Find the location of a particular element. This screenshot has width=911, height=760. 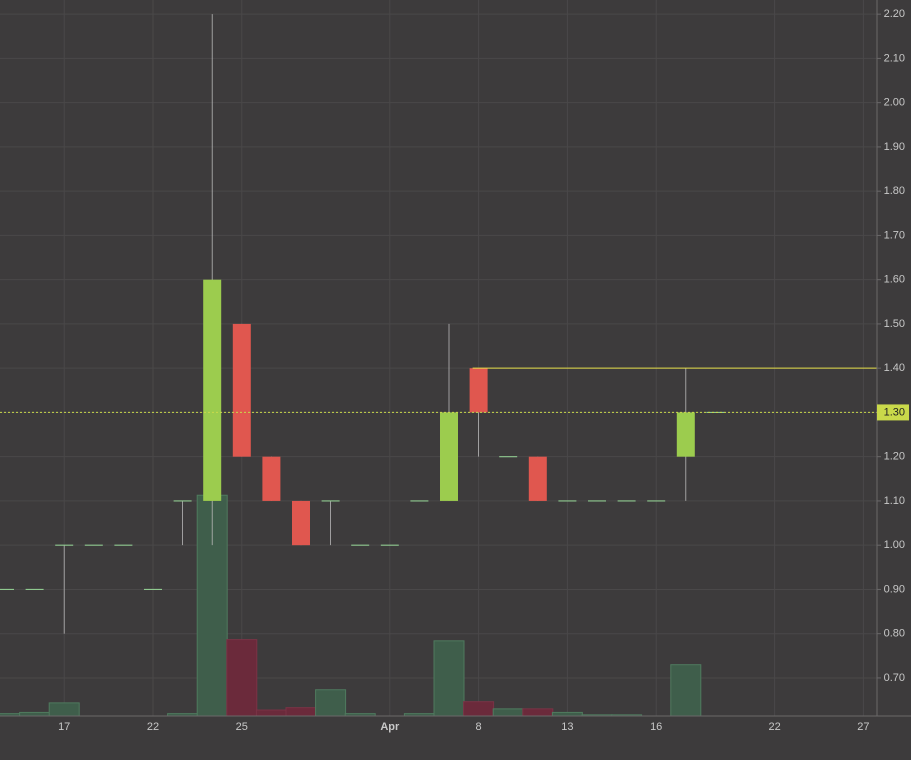

x-tick-label: Apr is located at coordinates (390, 727).